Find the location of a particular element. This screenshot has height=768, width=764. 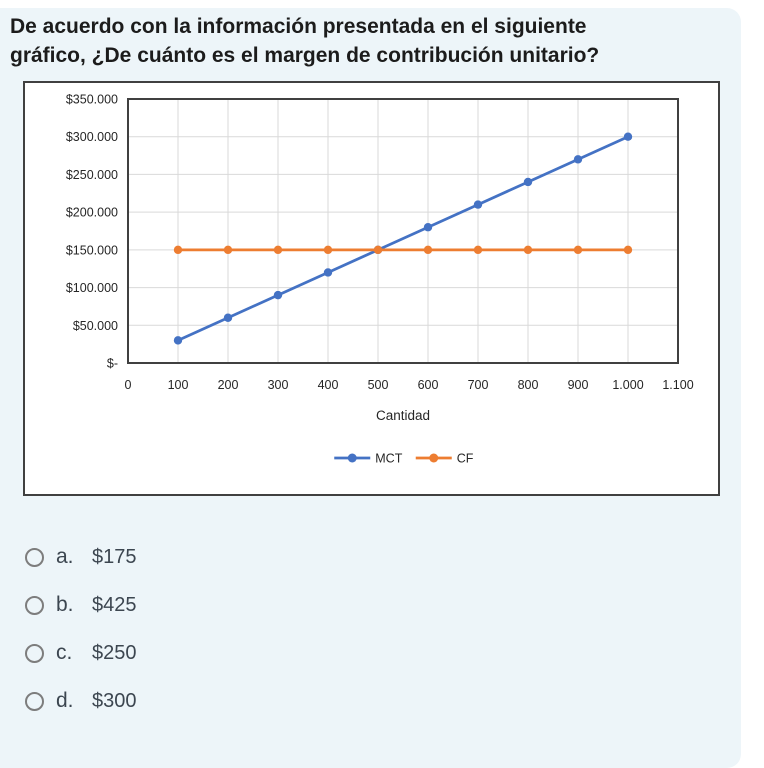

svg-text: 300 is located at coordinates (278, 385).